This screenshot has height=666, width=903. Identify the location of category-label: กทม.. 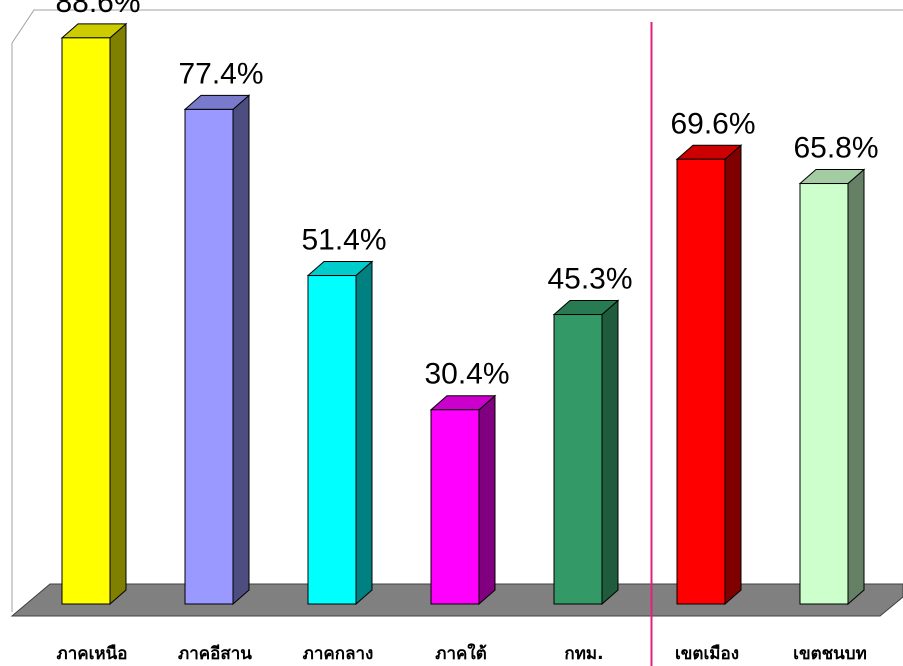
(583, 654).